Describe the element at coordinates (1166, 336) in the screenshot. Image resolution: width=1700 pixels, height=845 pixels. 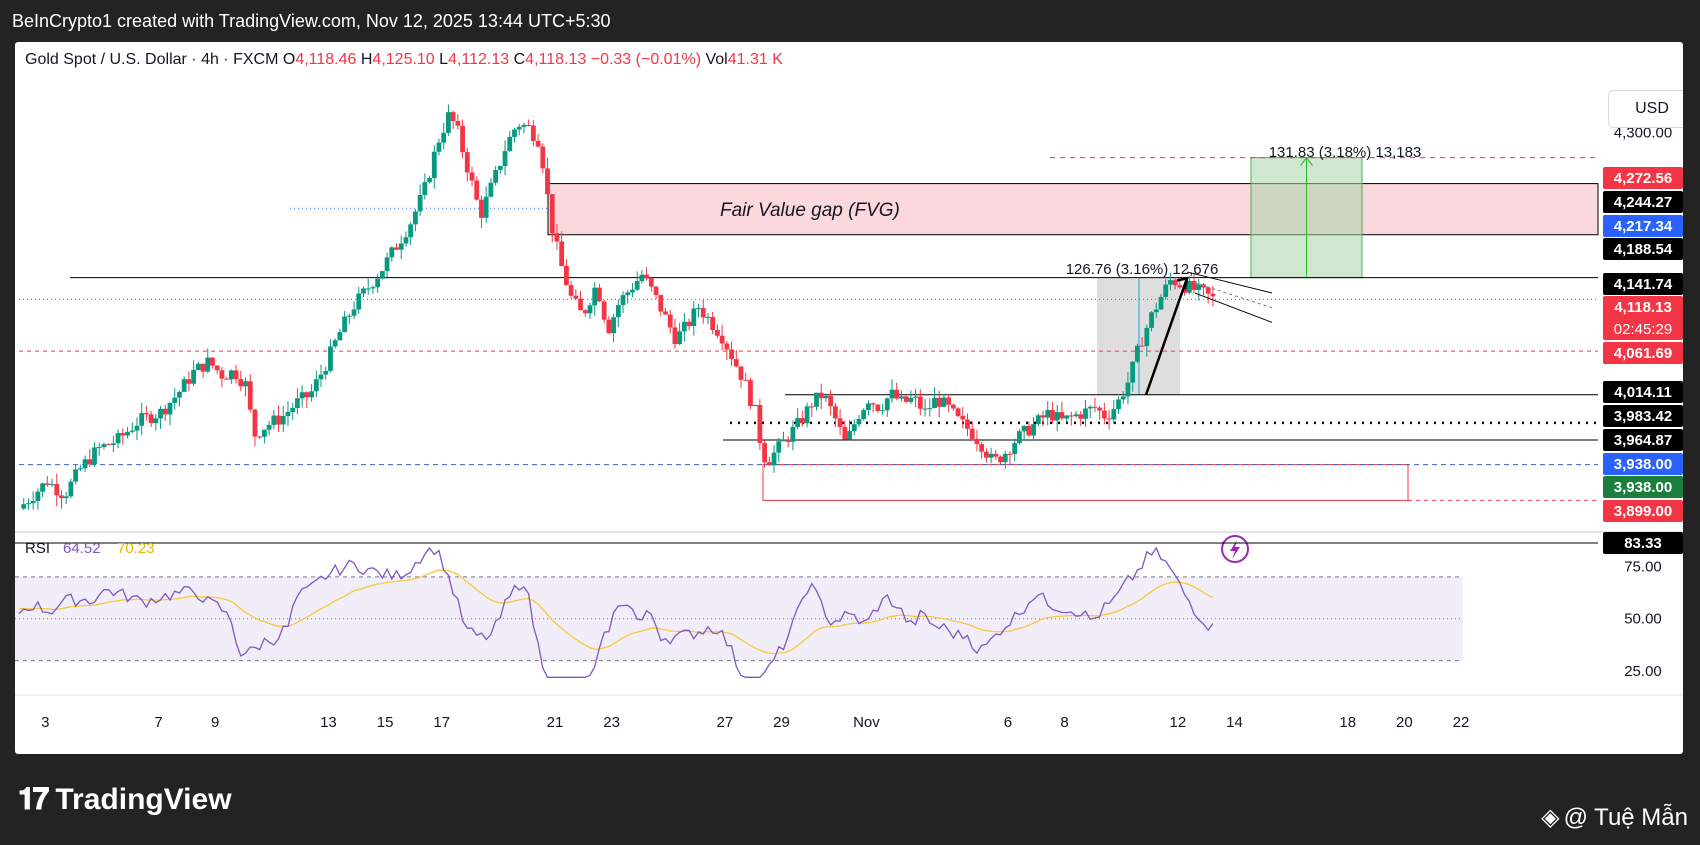
I see `rally-trend-line` at that location.